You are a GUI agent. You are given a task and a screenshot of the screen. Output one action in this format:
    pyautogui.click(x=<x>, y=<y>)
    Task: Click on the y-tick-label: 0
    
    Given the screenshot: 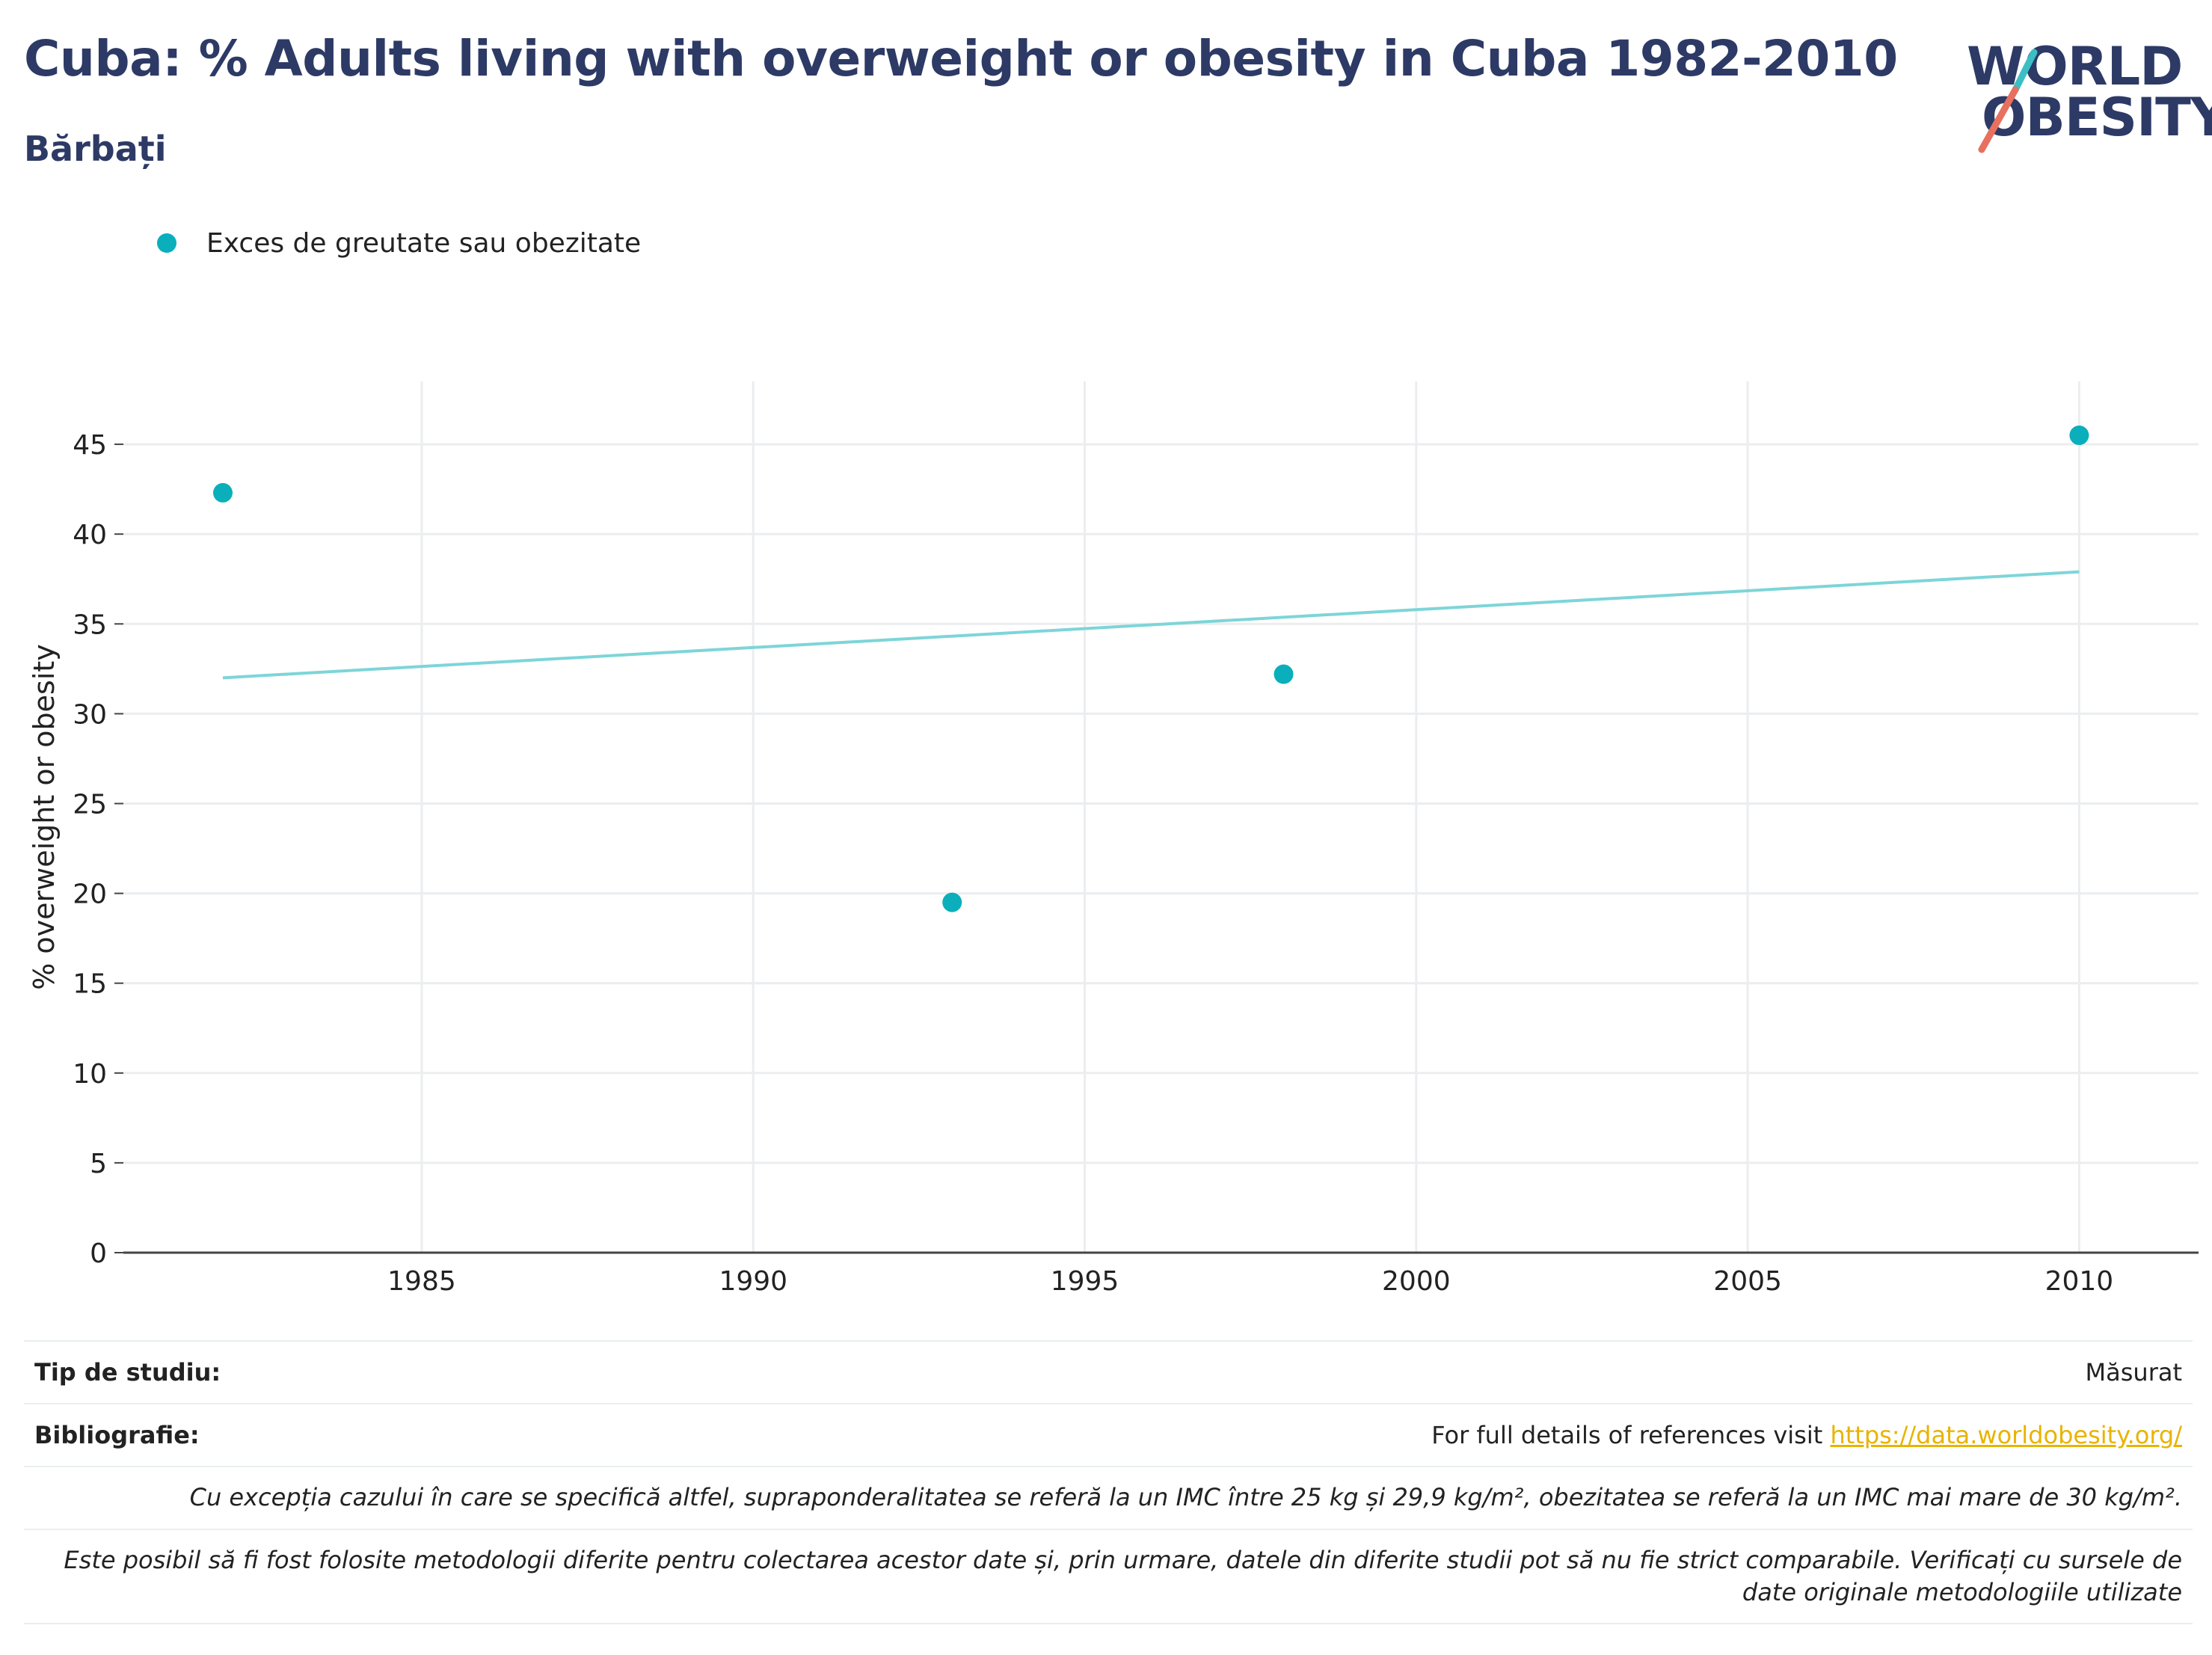 What is the action you would take?
    pyautogui.click(x=98, y=1253)
    